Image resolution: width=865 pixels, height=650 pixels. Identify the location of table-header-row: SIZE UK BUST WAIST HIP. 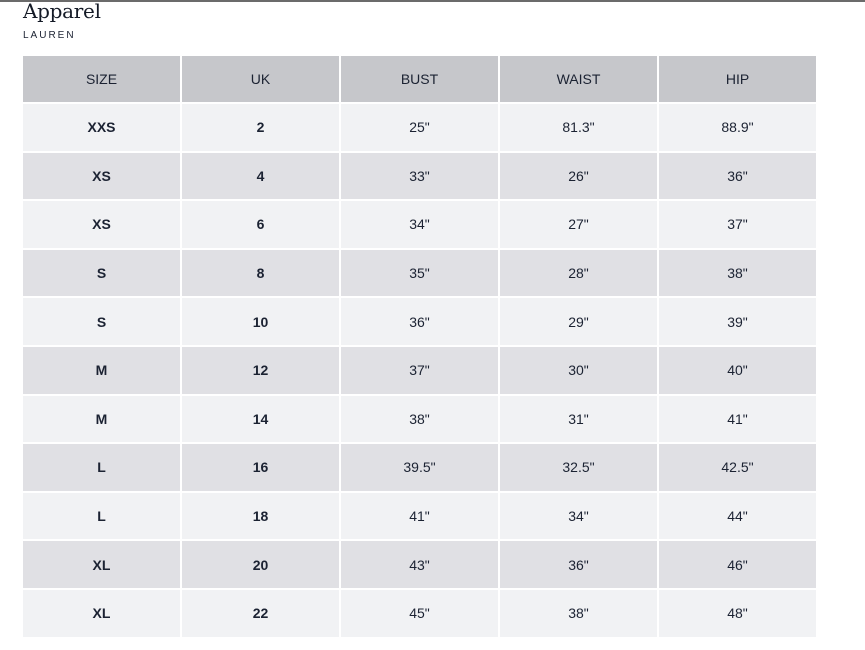
(419, 79).